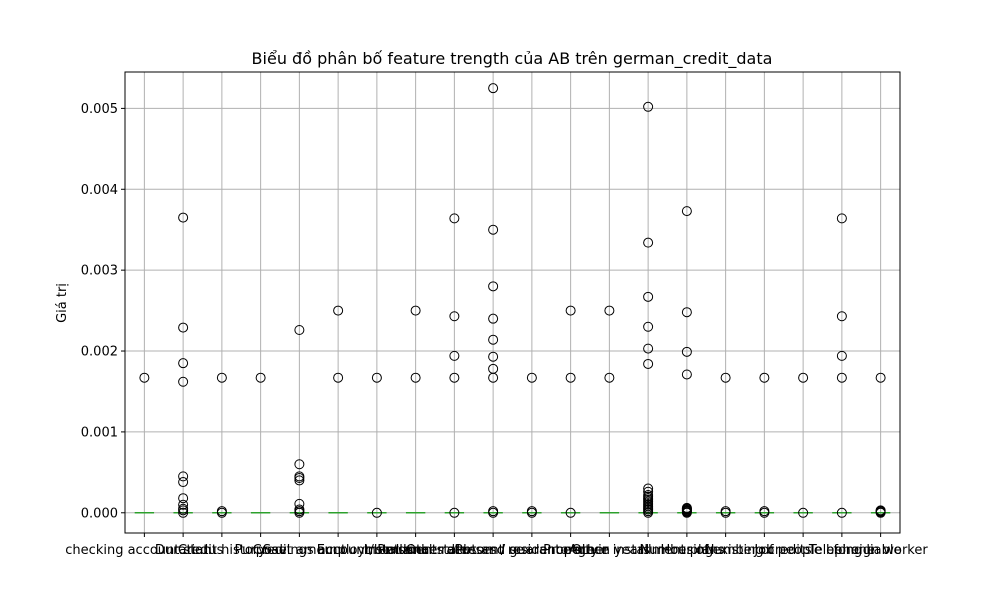 The image size is (1000, 600). Describe the element at coordinates (416, 550) in the screenshot. I see `x-tick-label: Installment rate` at that location.